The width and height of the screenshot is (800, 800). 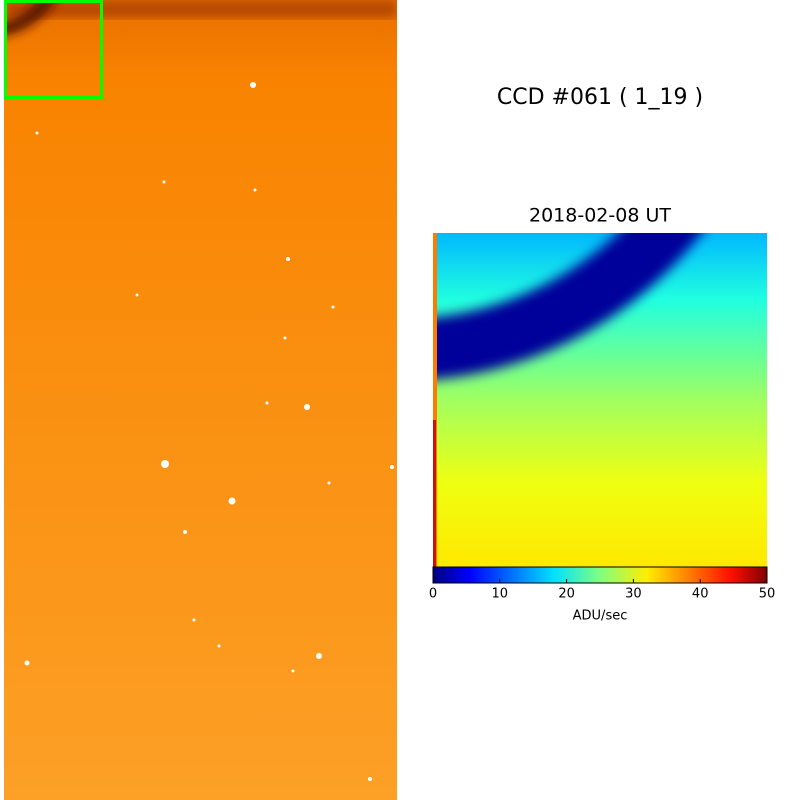 What do you see at coordinates (633, 594) in the screenshot?
I see `tick-label: 30` at bounding box center [633, 594].